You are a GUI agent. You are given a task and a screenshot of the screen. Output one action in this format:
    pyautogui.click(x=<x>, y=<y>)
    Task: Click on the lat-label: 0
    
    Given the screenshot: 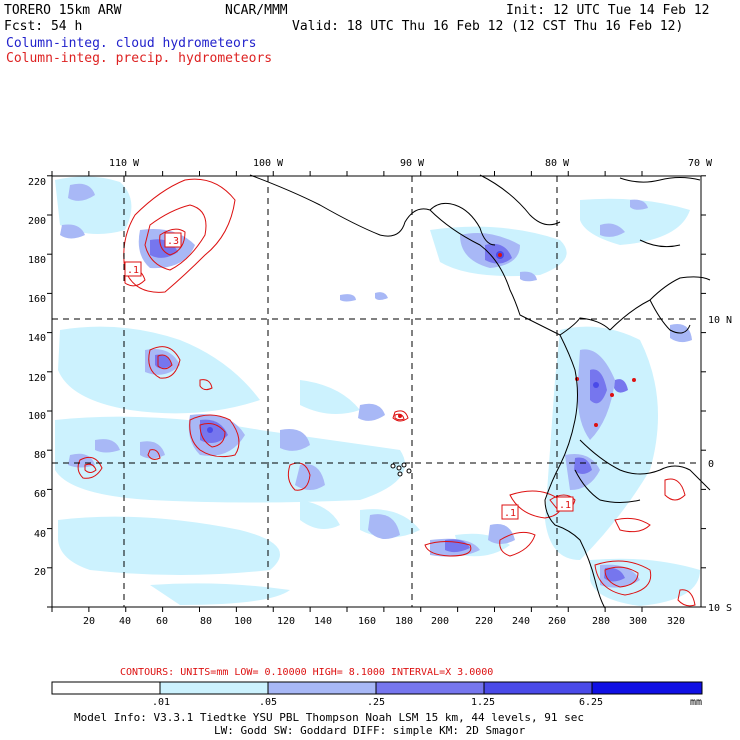 What is the action you would take?
    pyautogui.click(x=711, y=464)
    